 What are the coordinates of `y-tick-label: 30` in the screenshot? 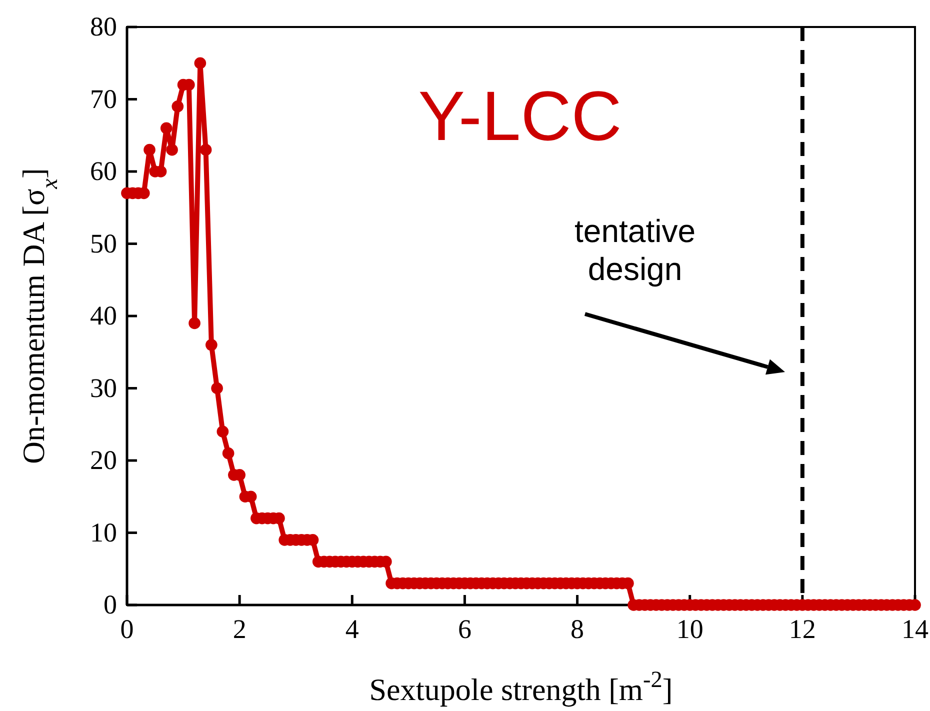 It's located at (103, 387).